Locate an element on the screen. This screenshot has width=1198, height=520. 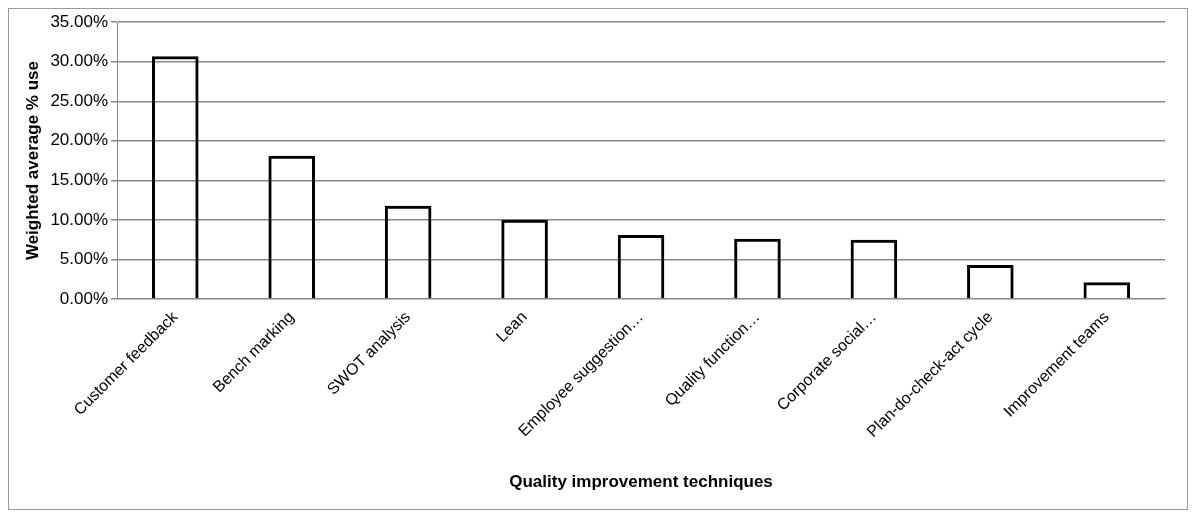
y-tick-label: 35.00% is located at coordinates (79, 21).